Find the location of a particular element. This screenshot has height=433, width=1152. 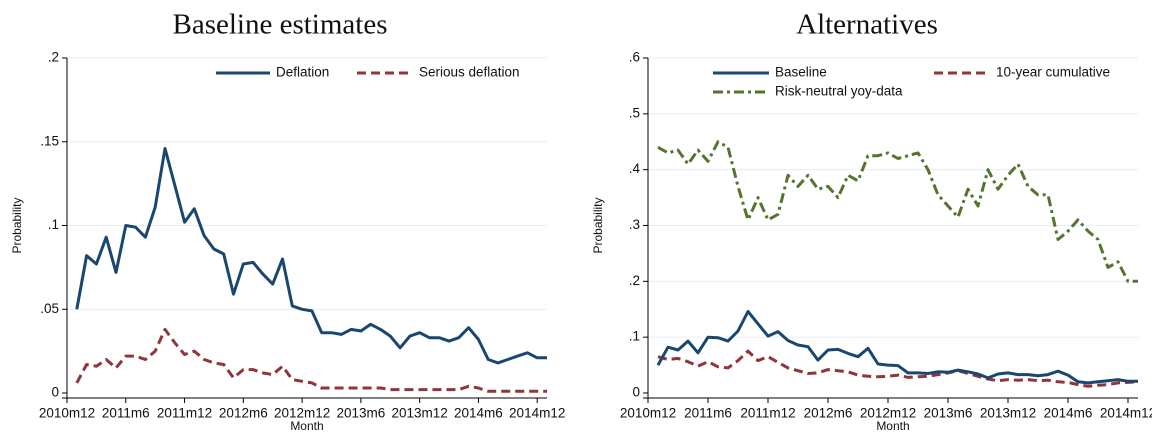

legend-label-2: Serious deflation is located at coordinates (469, 72).